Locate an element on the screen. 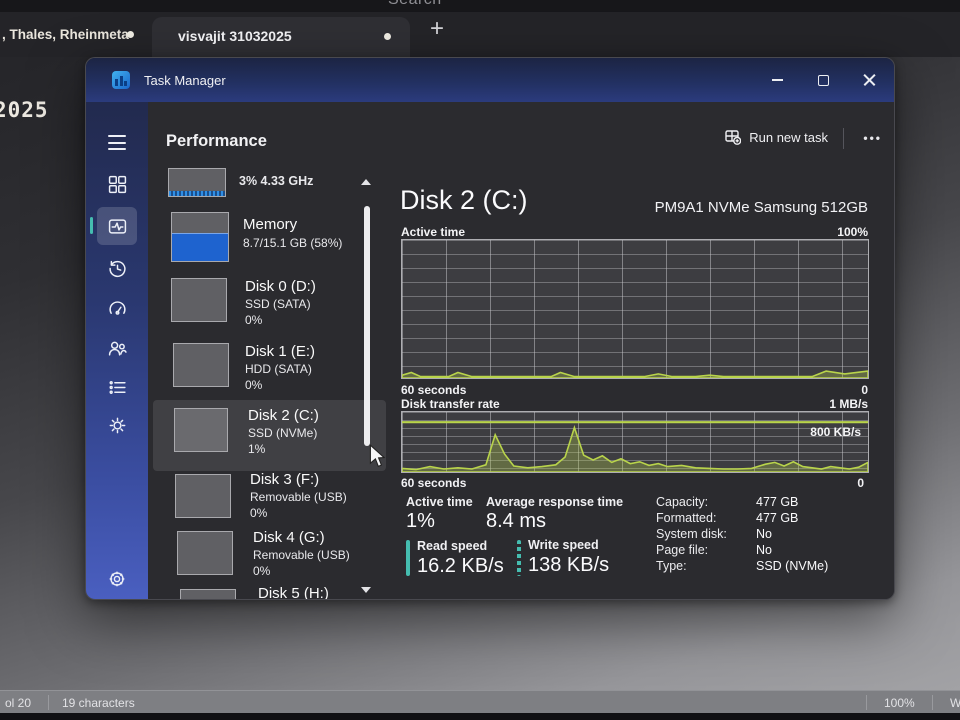  formatted-value: 477 GB is located at coordinates (777, 518).